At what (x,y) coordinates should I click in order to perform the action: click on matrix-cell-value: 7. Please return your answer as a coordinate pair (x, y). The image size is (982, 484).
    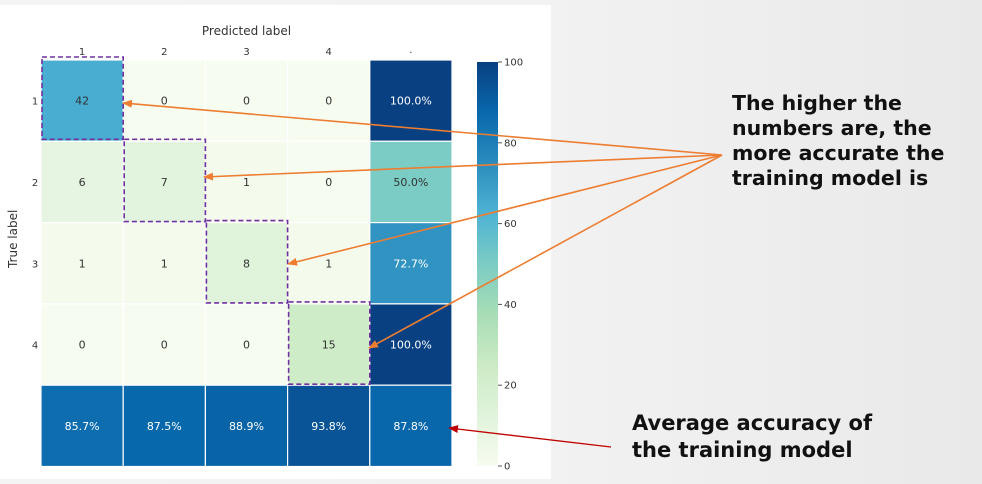
    Looking at the image, I should click on (164, 182).